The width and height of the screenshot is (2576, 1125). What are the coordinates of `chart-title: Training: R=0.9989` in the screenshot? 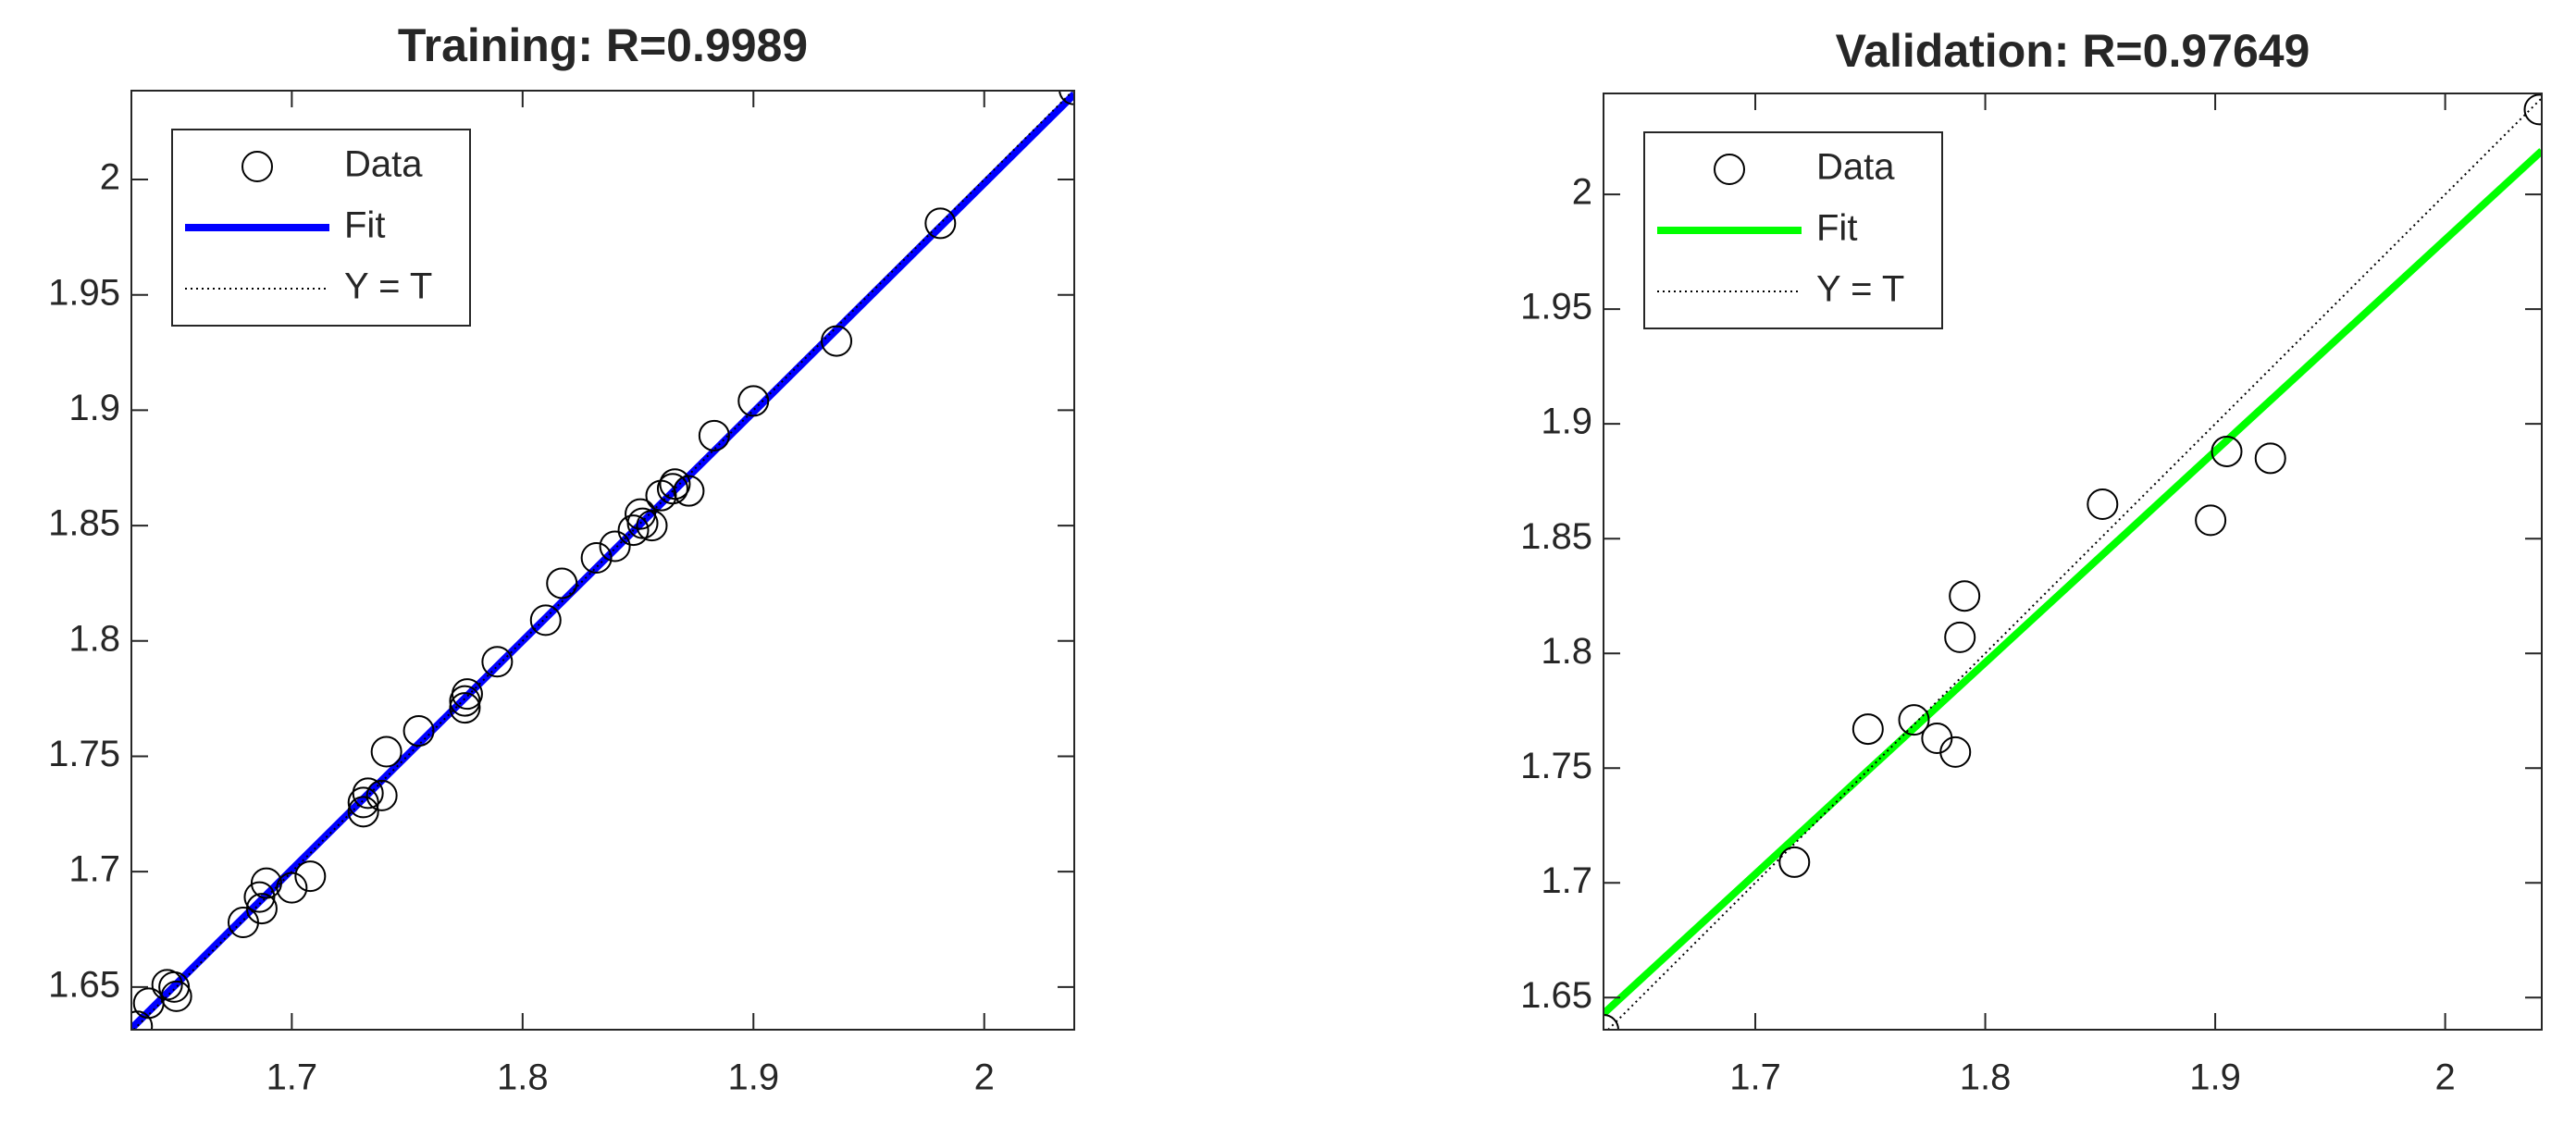 It's located at (603, 45).